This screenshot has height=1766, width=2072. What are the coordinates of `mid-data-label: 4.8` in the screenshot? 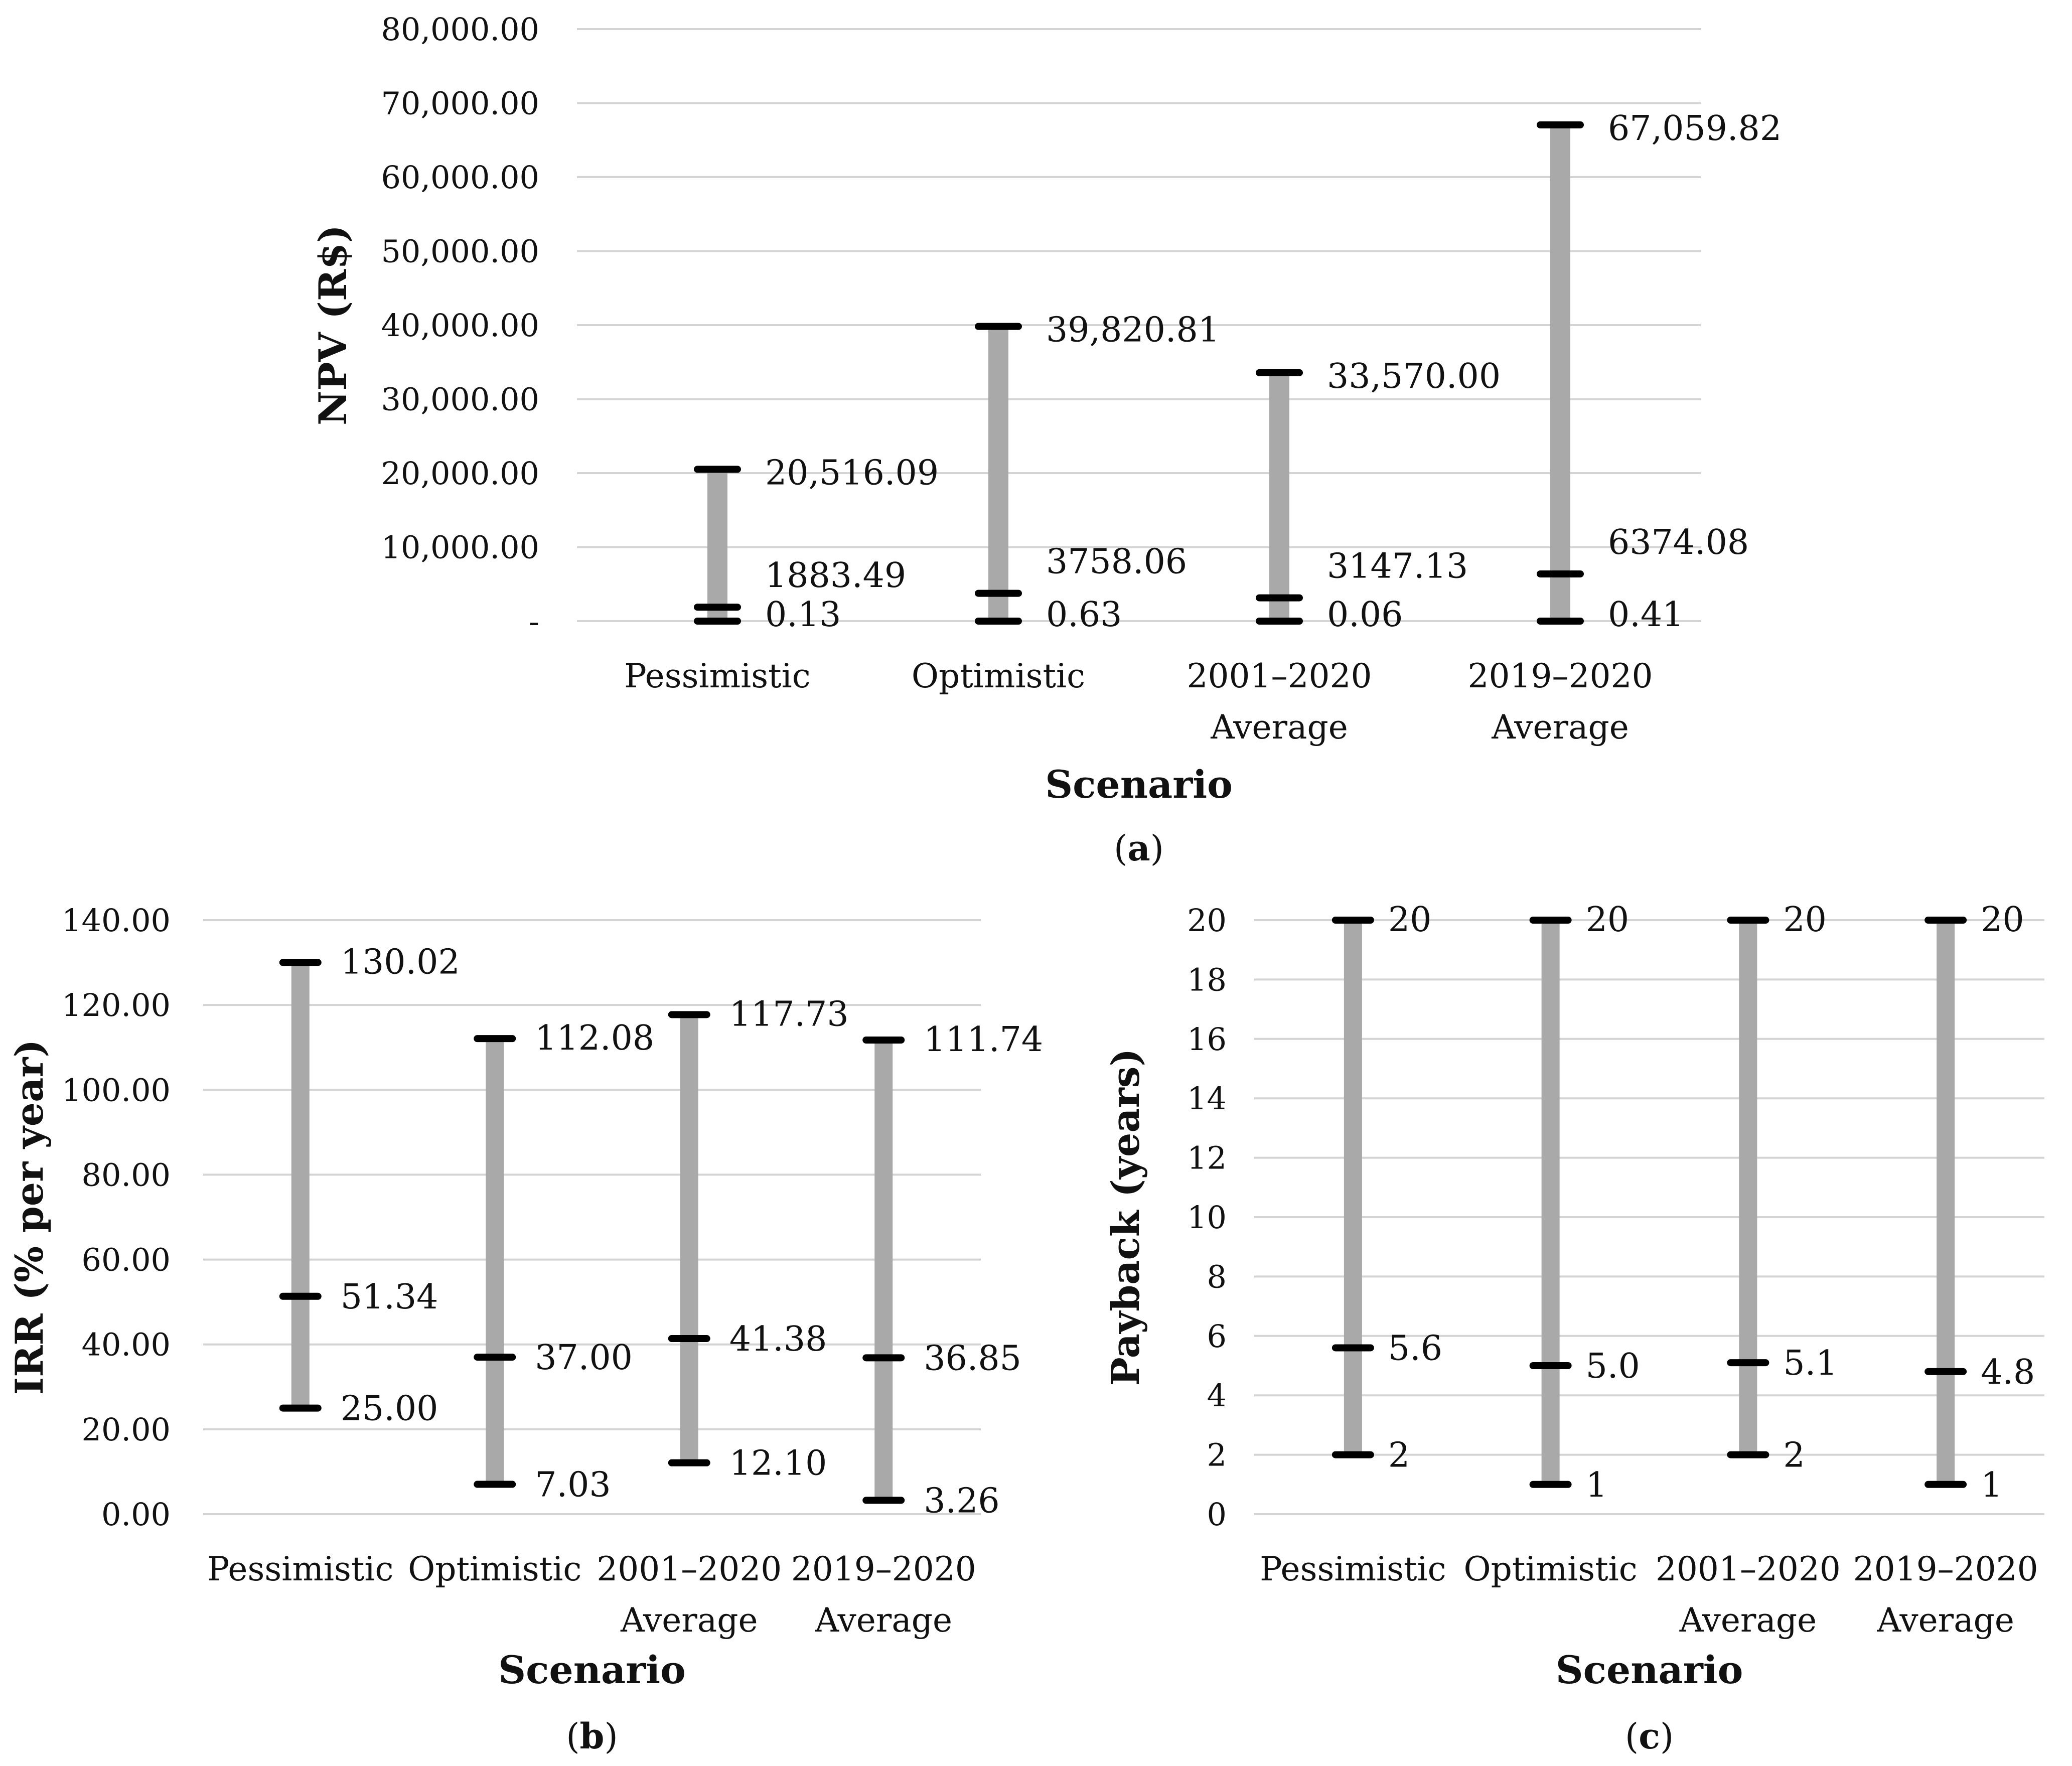 It's located at (2008, 1372).